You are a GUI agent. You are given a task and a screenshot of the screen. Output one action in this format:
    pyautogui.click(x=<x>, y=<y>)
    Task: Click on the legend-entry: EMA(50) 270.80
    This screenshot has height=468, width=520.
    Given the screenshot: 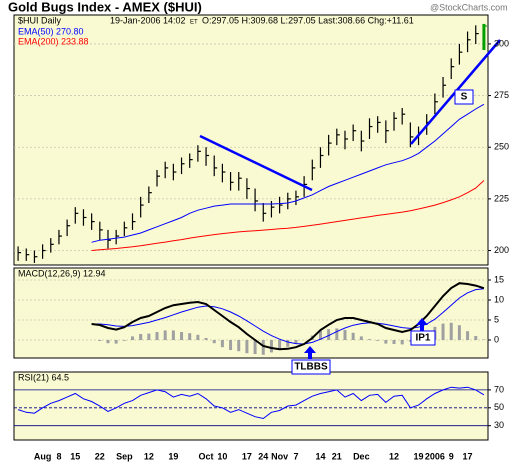 What is the action you would take?
    pyautogui.click(x=51, y=31)
    